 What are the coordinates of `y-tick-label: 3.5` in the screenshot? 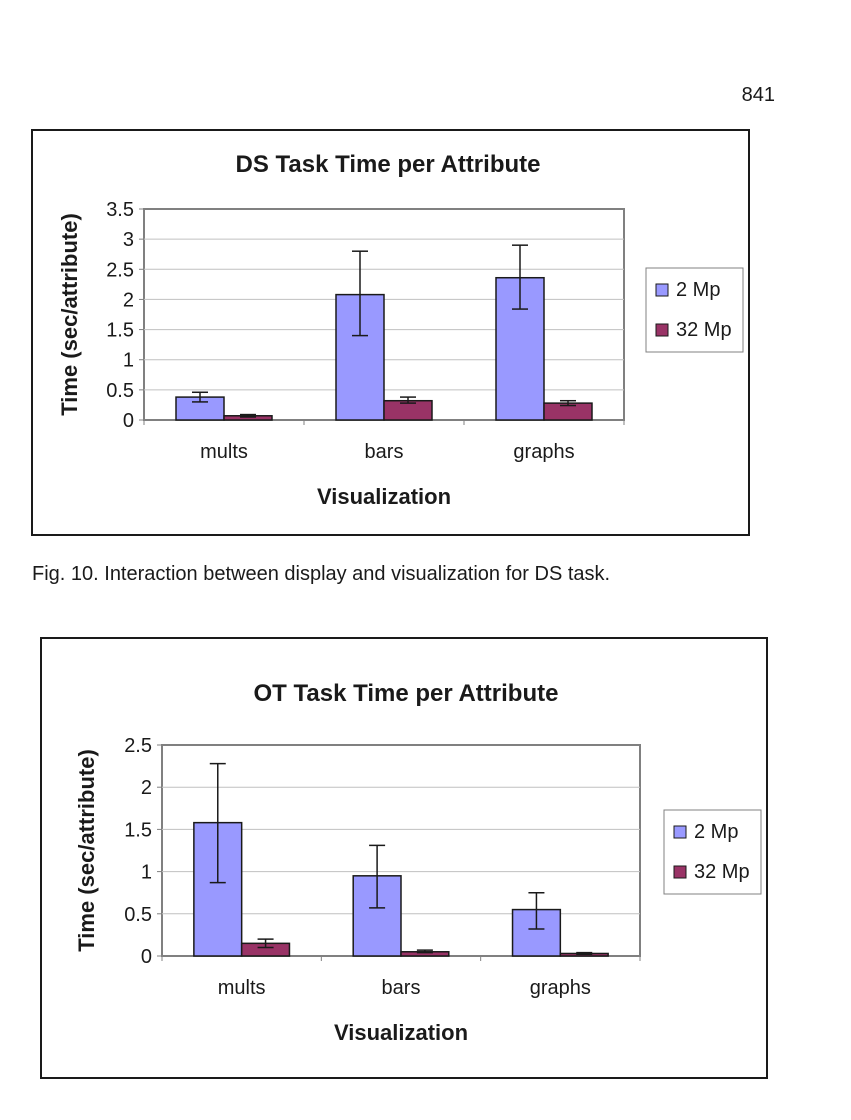 It's located at (120, 210).